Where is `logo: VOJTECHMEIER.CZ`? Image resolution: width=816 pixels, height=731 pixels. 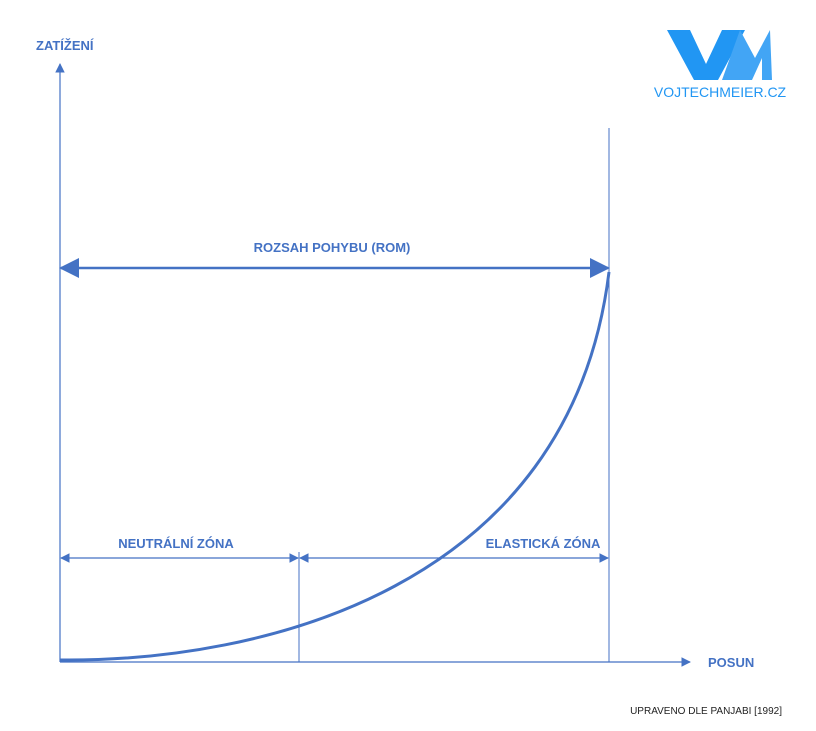 logo: VOJTECHMEIER.CZ is located at coordinates (720, 65).